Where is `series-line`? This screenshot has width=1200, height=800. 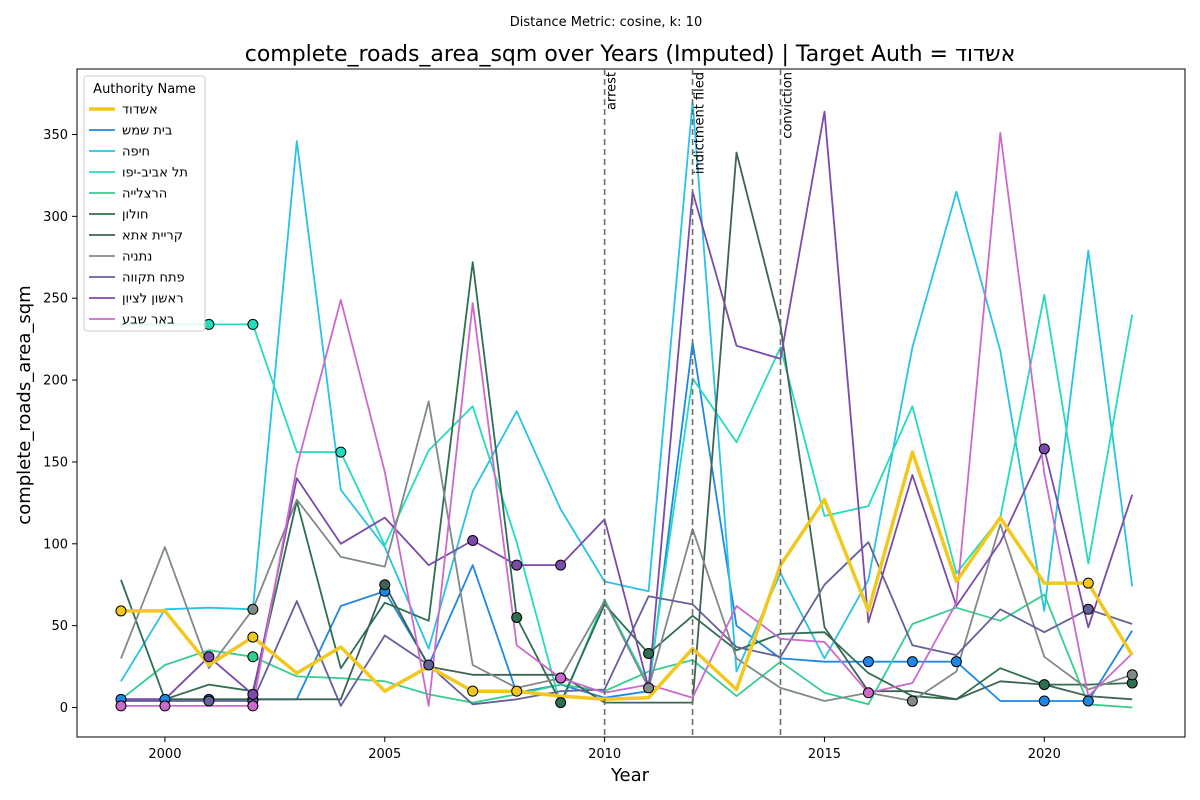
series-line is located at coordinates (626, 651).